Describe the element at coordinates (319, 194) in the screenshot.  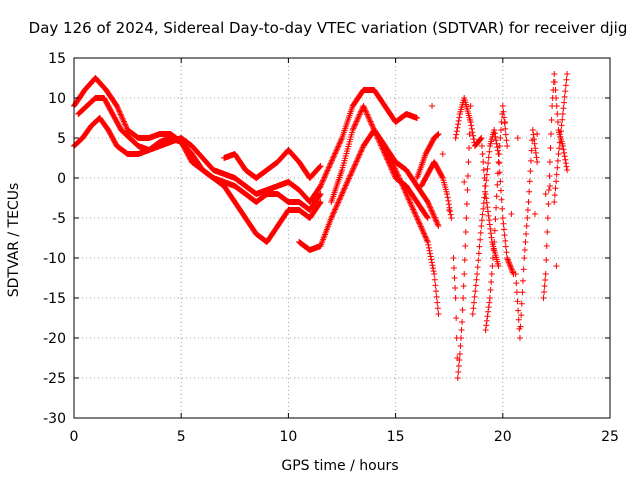
I see `track-3-point` at that location.